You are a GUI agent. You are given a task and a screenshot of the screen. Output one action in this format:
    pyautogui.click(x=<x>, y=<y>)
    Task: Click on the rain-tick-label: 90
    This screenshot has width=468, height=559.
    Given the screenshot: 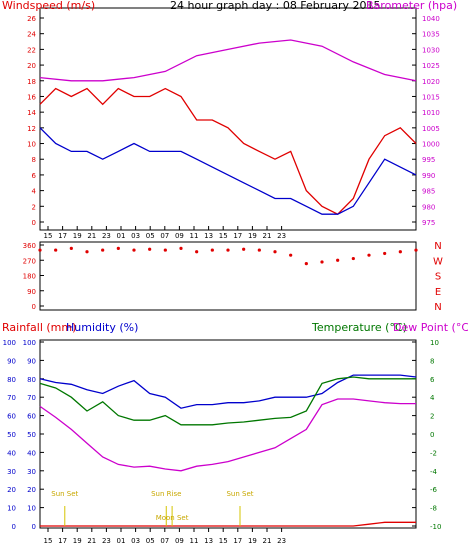 What is the action you would take?
    pyautogui.click(x=11, y=361)
    